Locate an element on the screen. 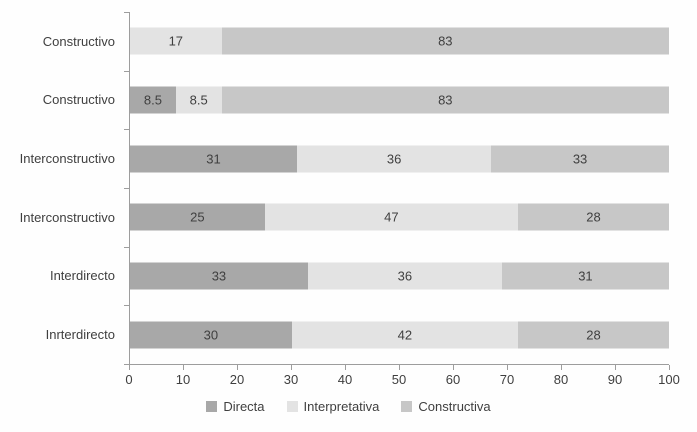 This screenshot has width=697, height=432. x-axis-tick-label: 30 is located at coordinates (291, 379).